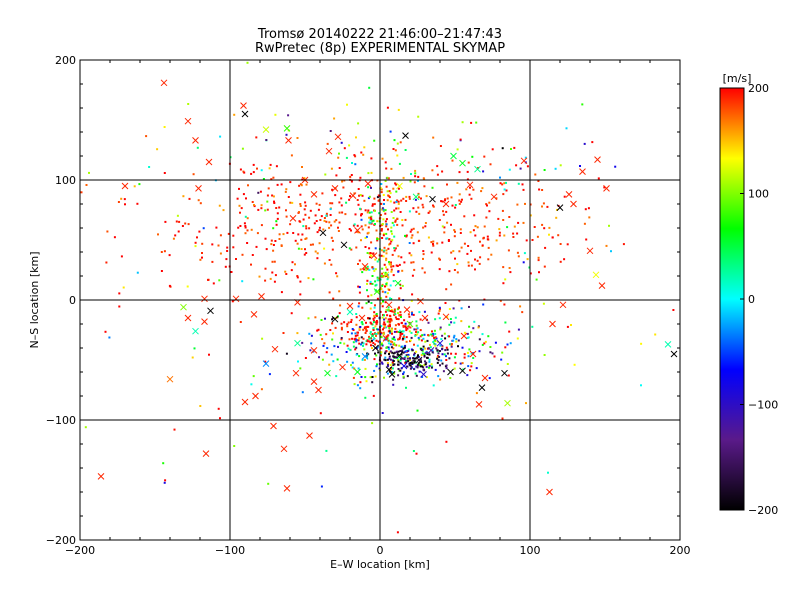 The width and height of the screenshot is (800, 600). Describe the element at coordinates (763, 405) in the screenshot. I see `colorbar-tick-label: −100` at that location.